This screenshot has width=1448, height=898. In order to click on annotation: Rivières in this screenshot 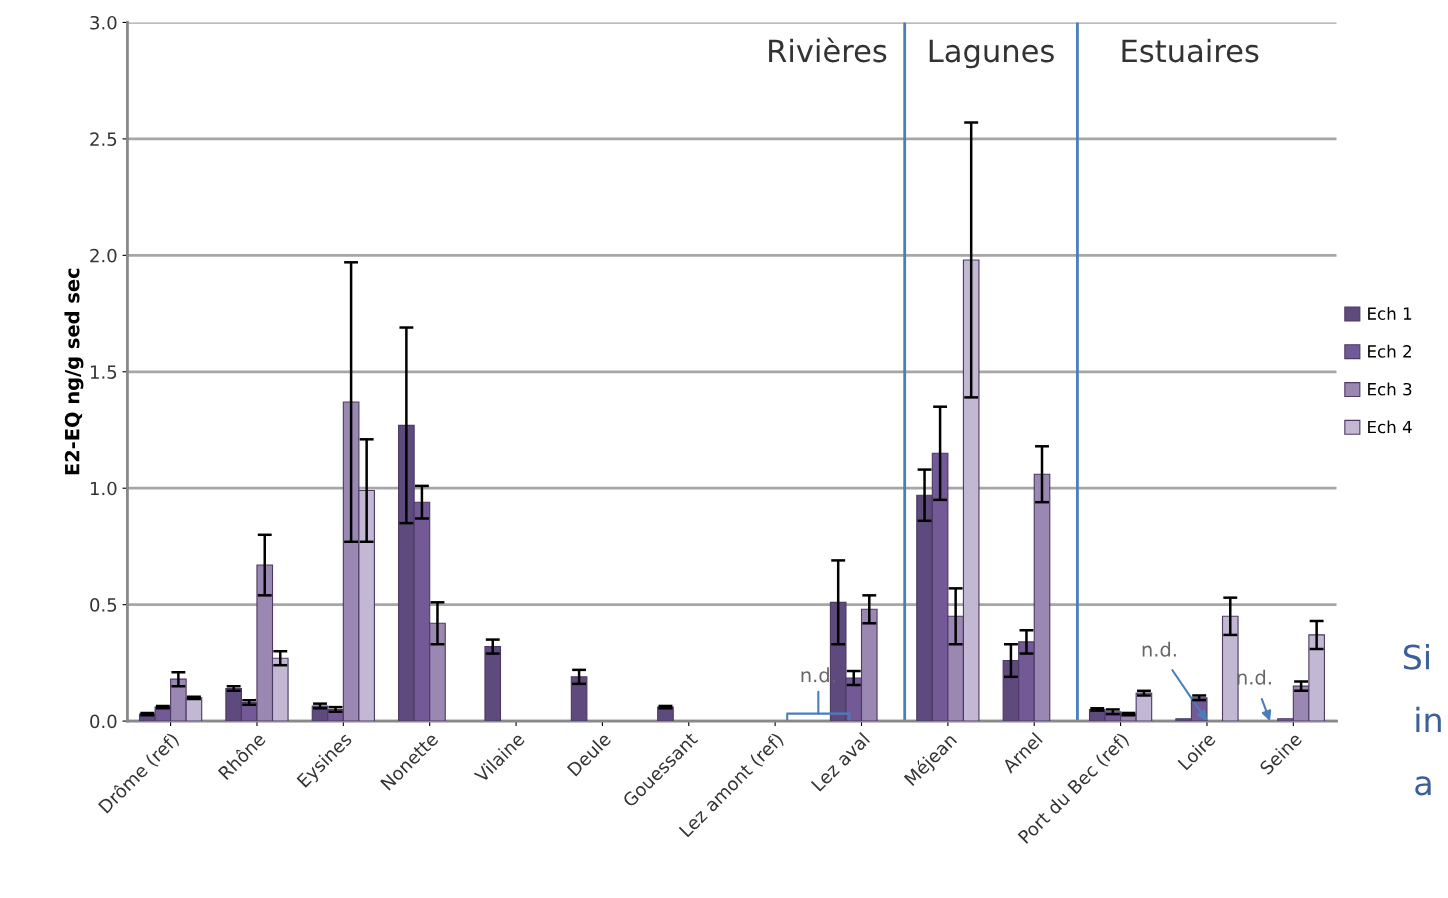, I will do `click(828, 50)`.